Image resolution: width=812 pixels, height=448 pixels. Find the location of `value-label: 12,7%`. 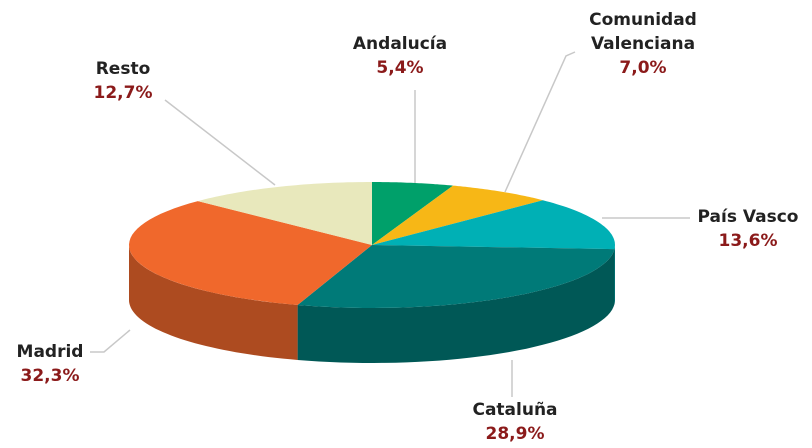

value-label: 12,7% is located at coordinates (123, 93).